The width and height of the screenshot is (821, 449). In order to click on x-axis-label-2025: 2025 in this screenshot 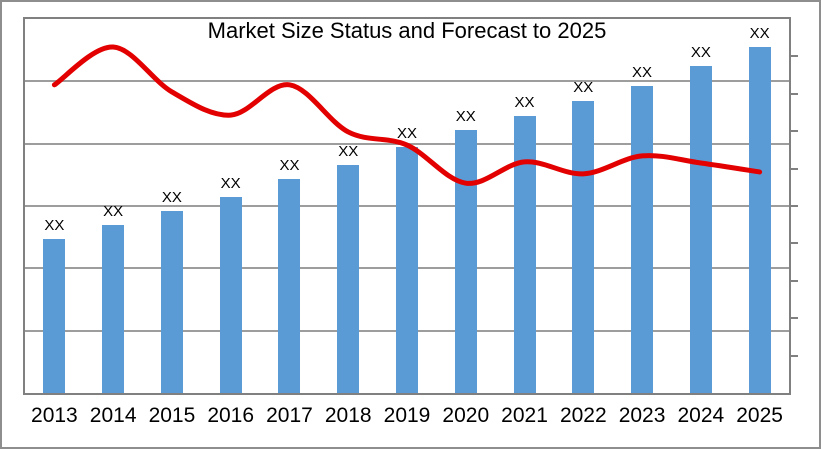, I will do `click(759, 415)`.